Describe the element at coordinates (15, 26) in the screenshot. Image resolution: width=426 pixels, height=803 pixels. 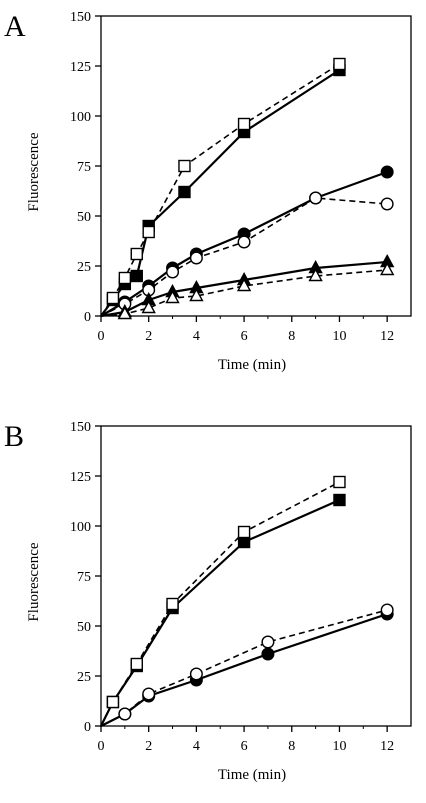
I see `panel-letter: A` at that location.